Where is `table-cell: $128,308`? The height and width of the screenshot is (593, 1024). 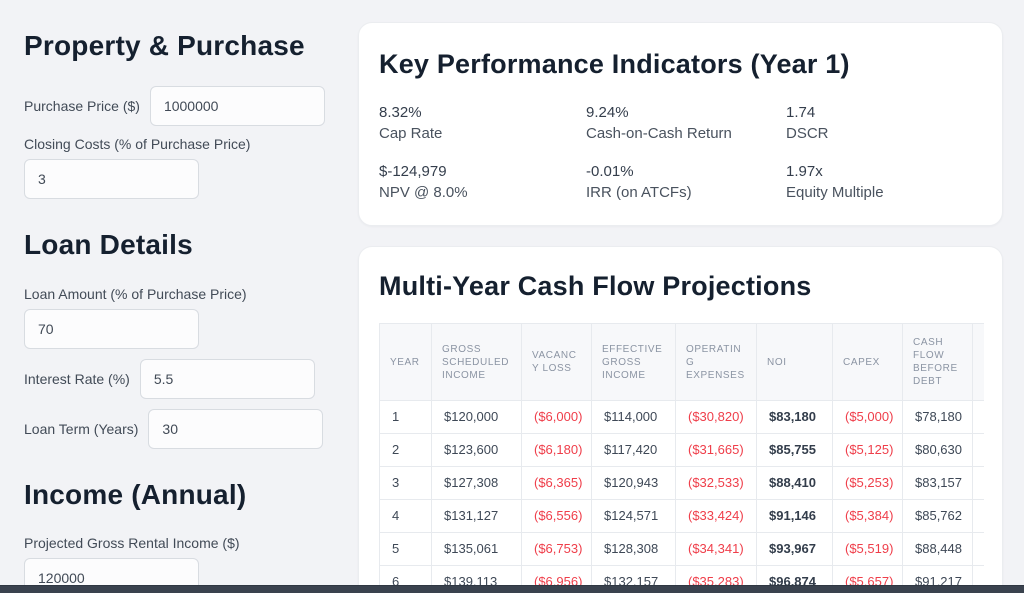 table-cell: $128,308 is located at coordinates (633, 549).